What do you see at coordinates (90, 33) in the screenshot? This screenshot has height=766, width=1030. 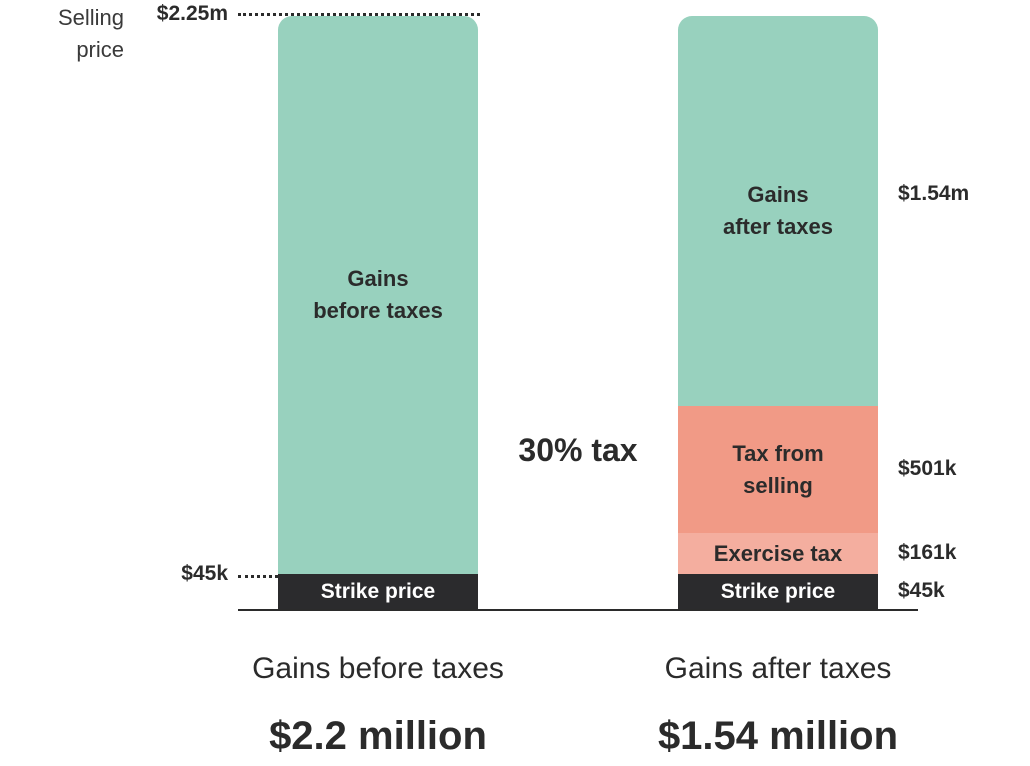 I see `selling-price-label: Selling price` at bounding box center [90, 33].